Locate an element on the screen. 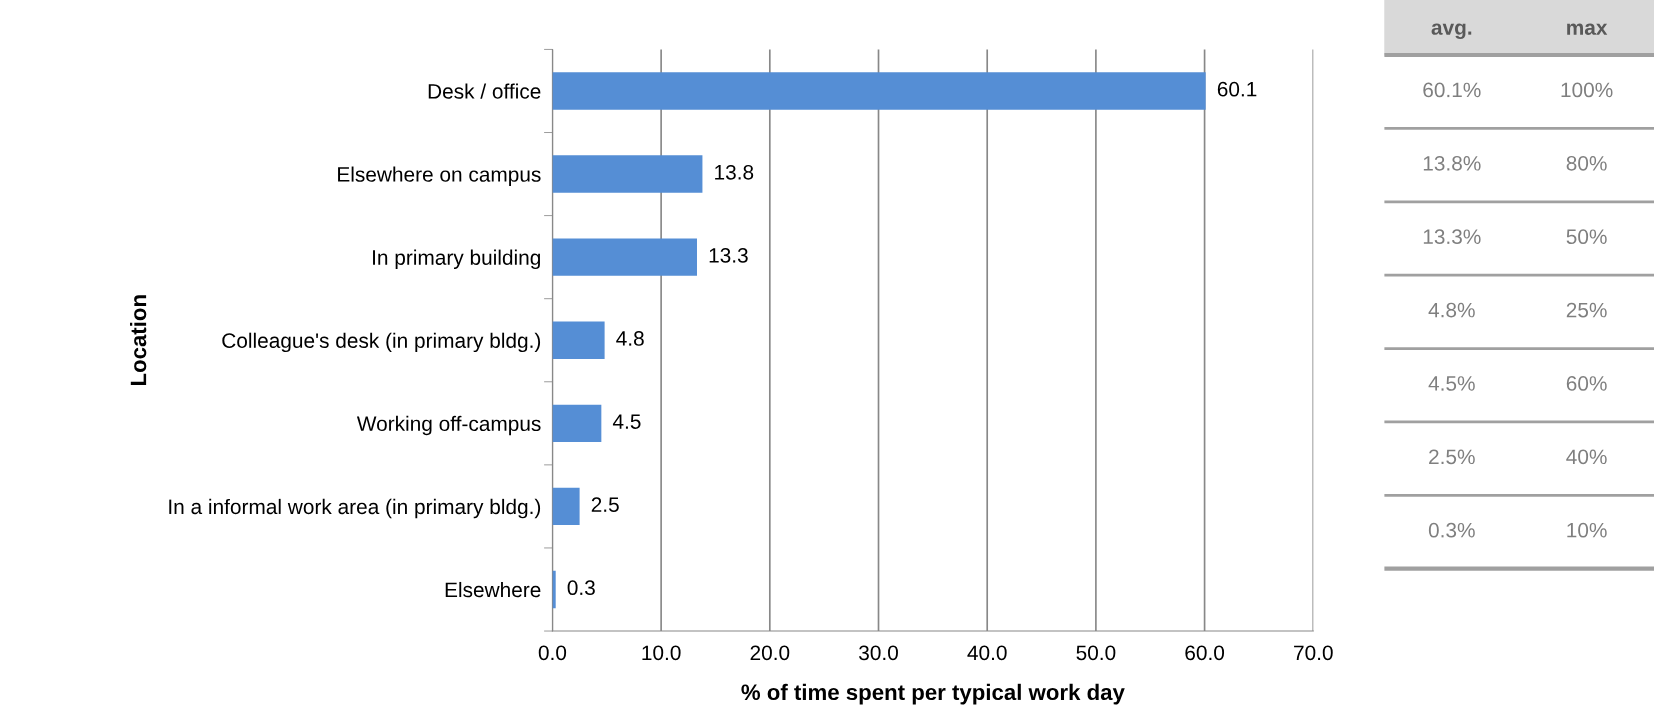 Image resolution: width=1654 pixels, height=727 pixels. category-label: avg. is located at coordinates (1451, 31).